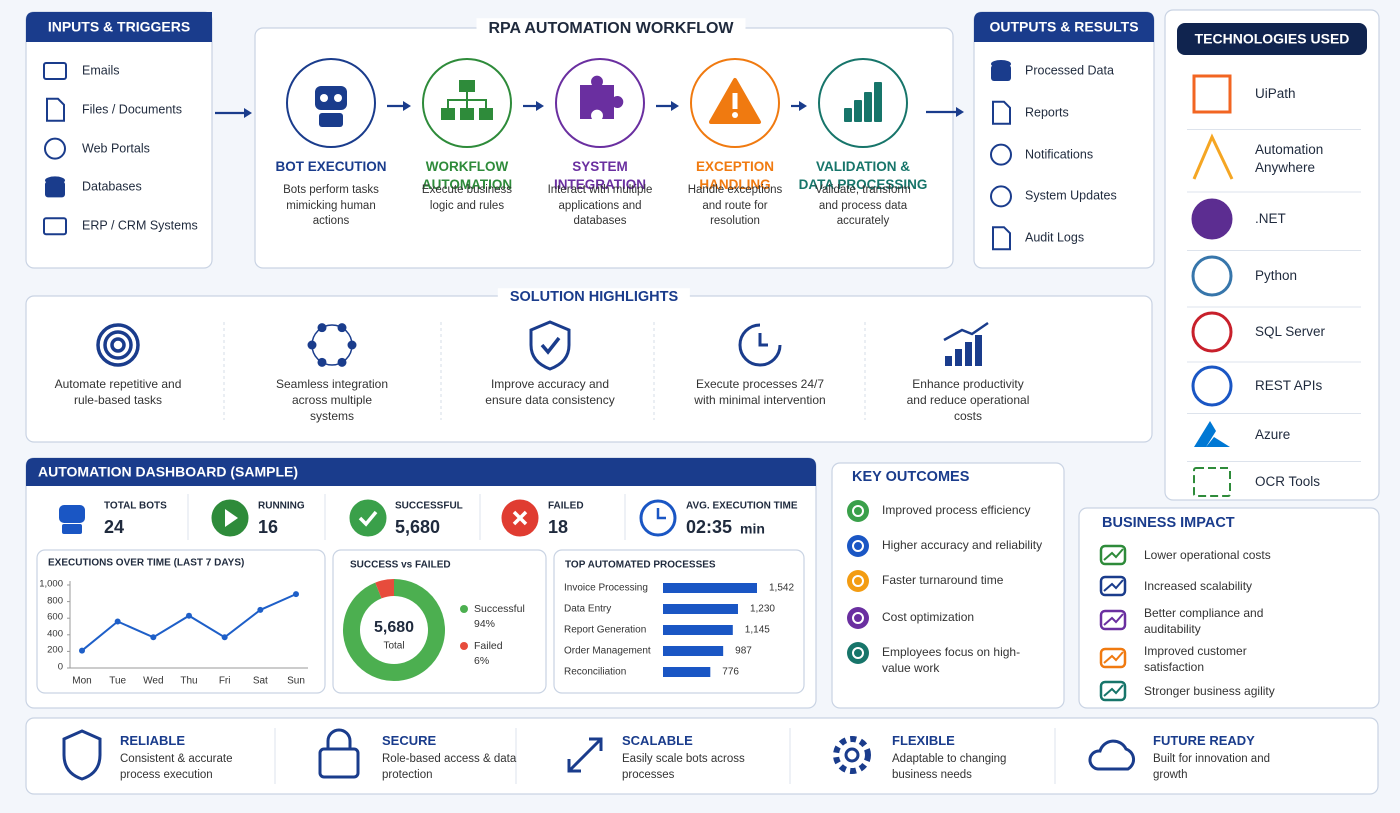 This screenshot has height=813, width=1400. Describe the element at coordinates (168, 471) in the screenshot. I see `dashboard-title: AUTOMATION DASHBOARD (SAMPLE)` at that location.